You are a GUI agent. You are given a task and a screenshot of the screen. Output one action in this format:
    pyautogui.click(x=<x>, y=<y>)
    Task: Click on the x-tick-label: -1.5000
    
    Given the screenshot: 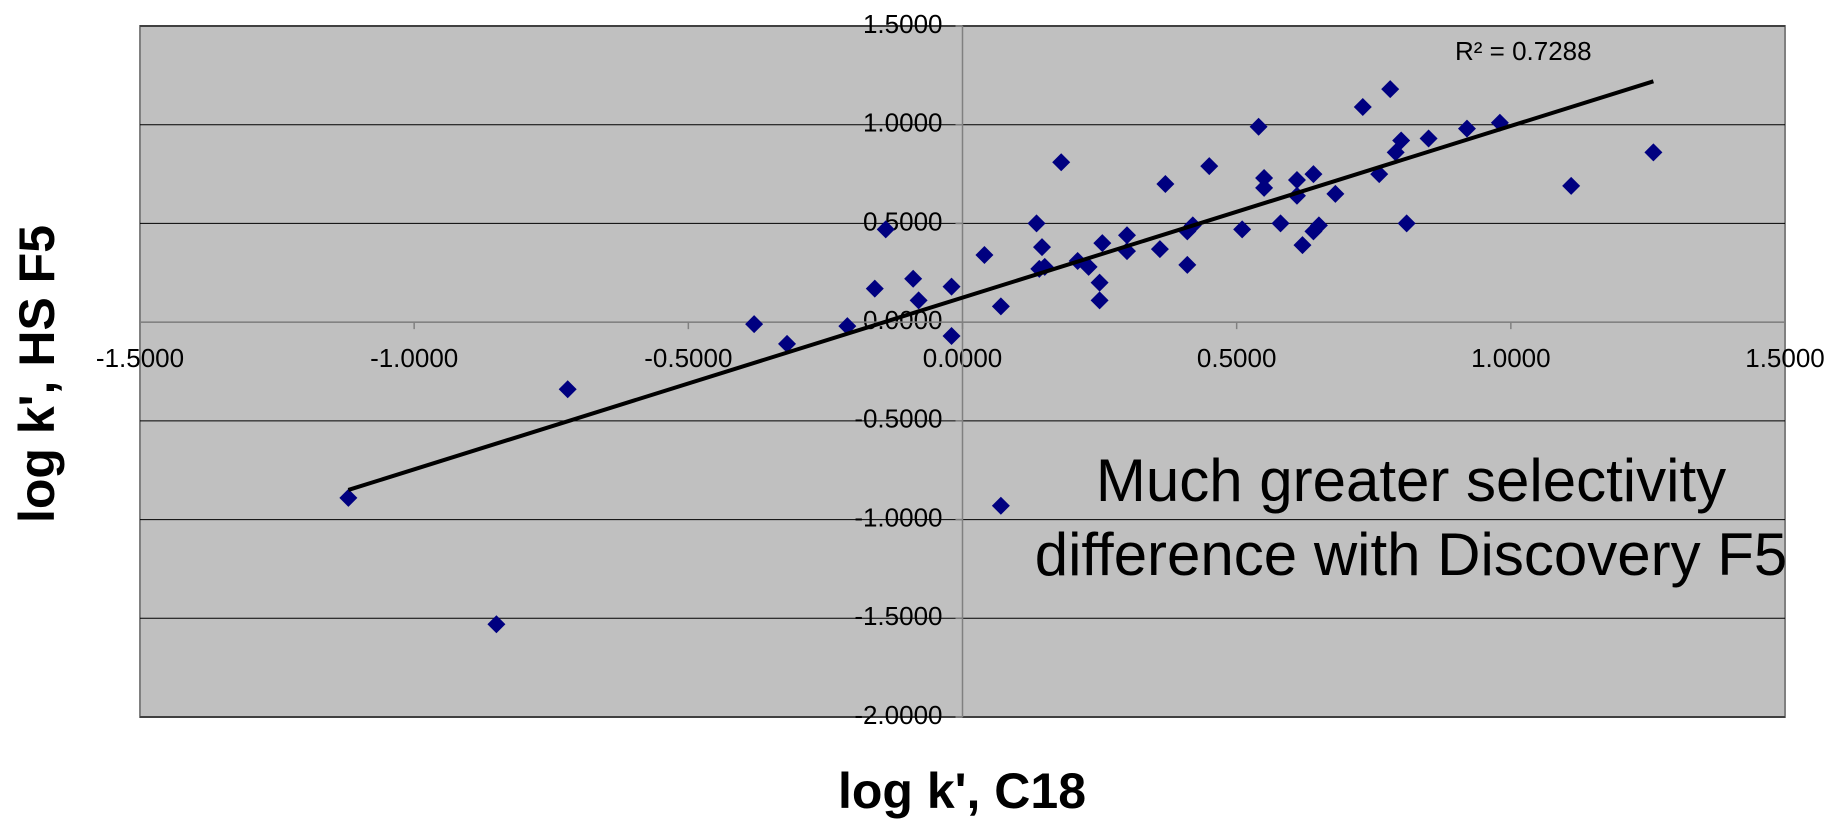 What is the action you would take?
    pyautogui.click(x=140, y=358)
    